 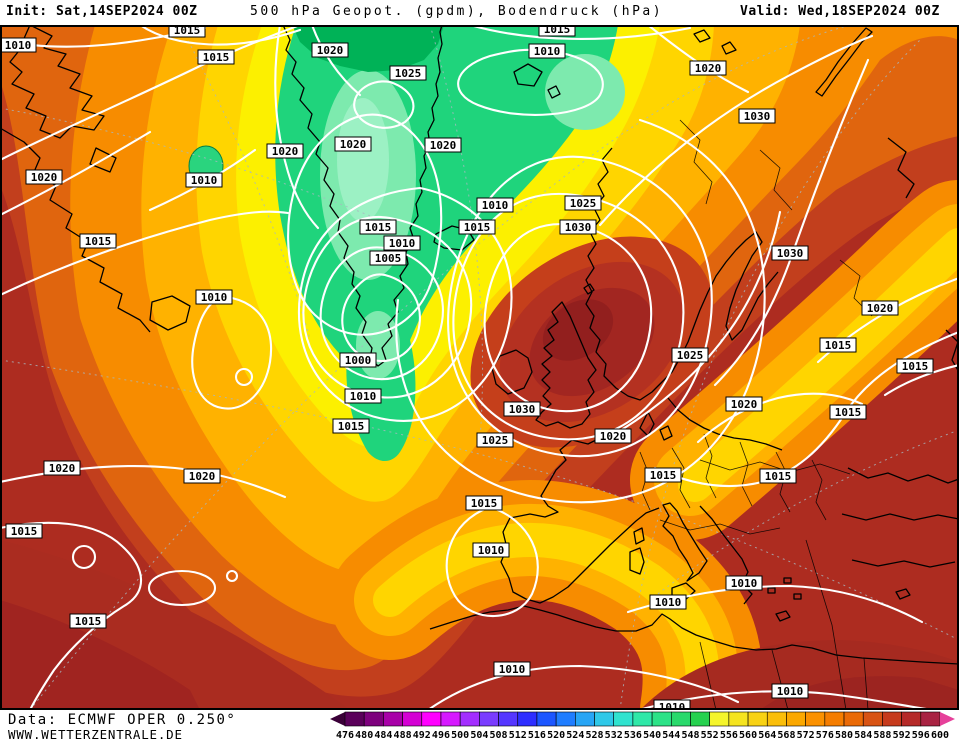 What do you see at coordinates (682, 274) in the screenshot?
I see `scandinavia-coast` at bounding box center [682, 274].